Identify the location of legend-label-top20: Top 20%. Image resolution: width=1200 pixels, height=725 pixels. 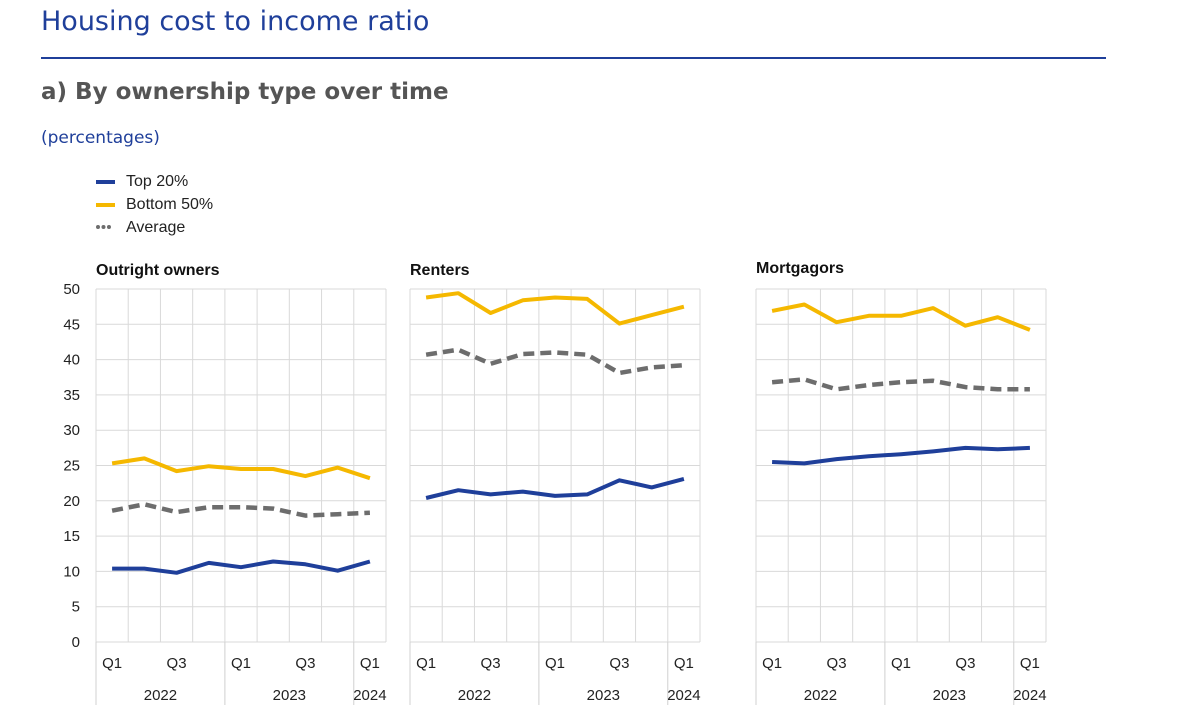
(157, 181).